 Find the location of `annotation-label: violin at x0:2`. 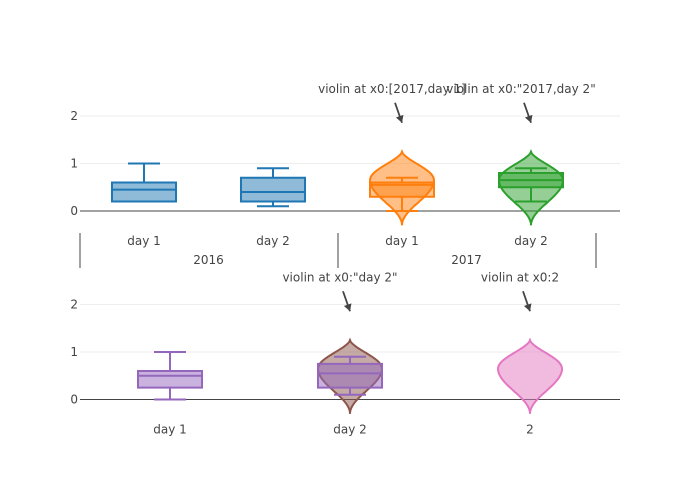

annotation-label: violin at x0:2 is located at coordinates (520, 277).